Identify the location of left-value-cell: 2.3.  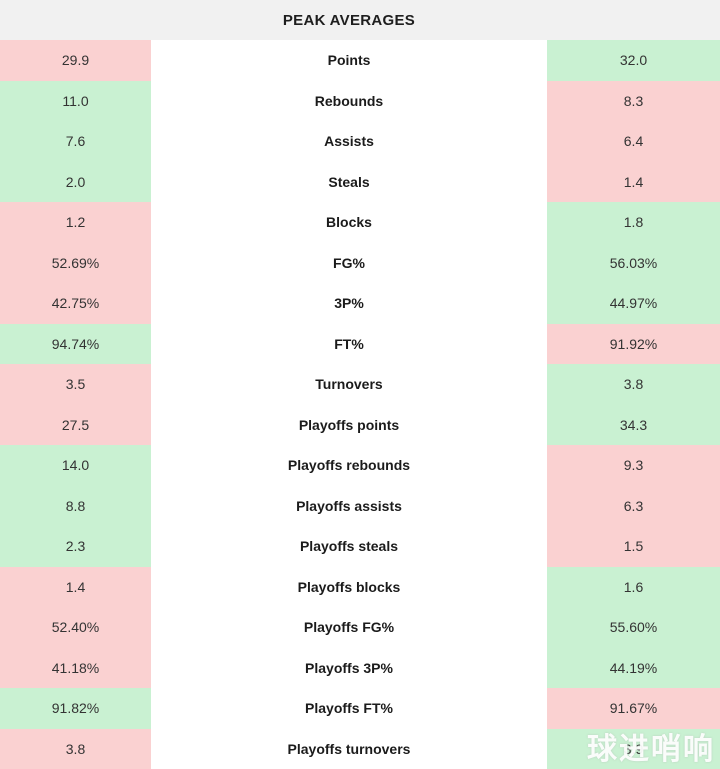
(75, 546).